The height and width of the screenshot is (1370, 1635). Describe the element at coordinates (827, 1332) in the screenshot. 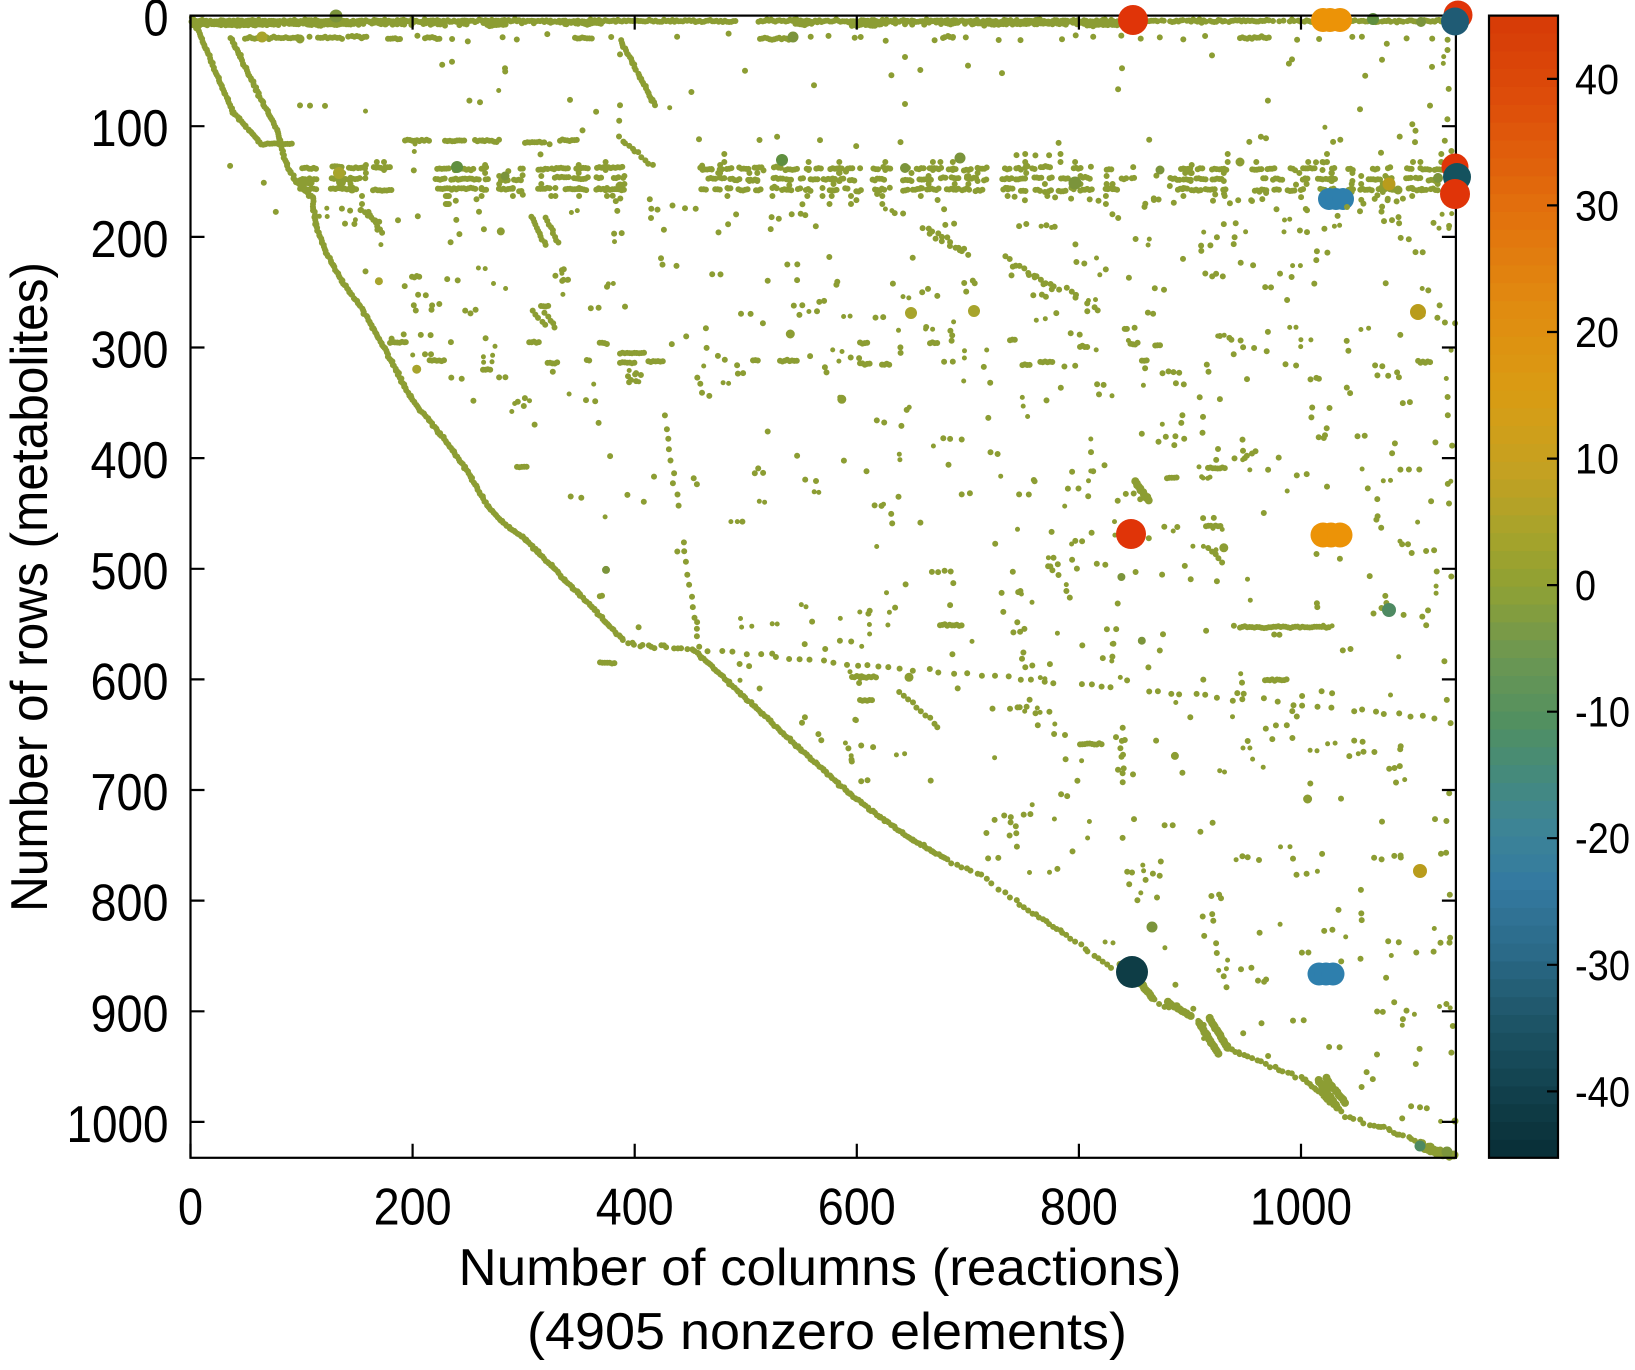

I see `svg-text: (4905 nonzero elements)` at that location.